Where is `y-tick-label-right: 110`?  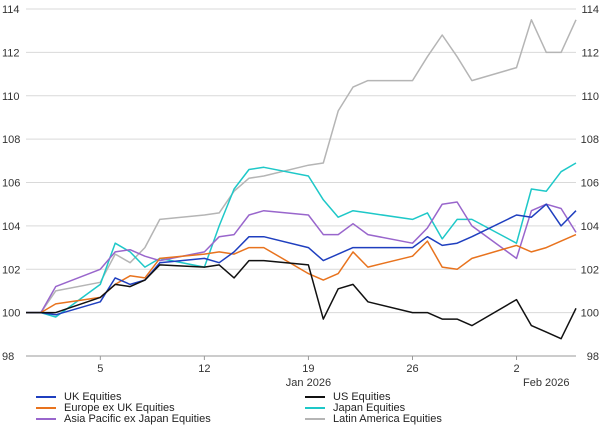
y-tick-label-right: 110 is located at coordinates (590, 97).